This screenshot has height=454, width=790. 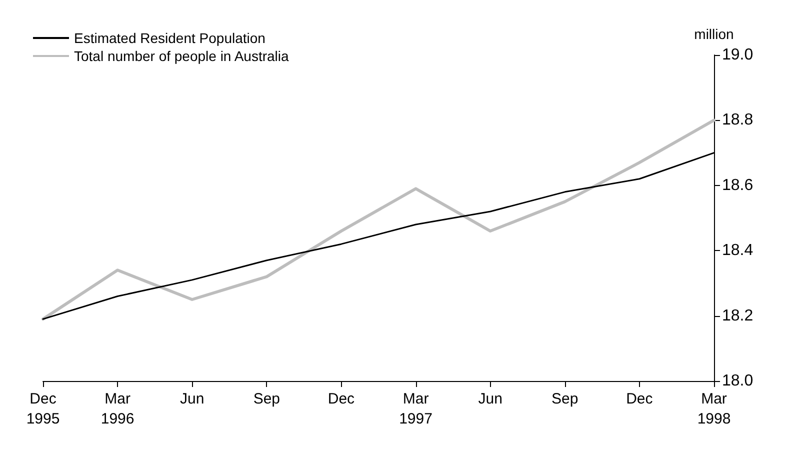 I want to click on x-tick-label: Dec 1995, so click(x=43, y=409).